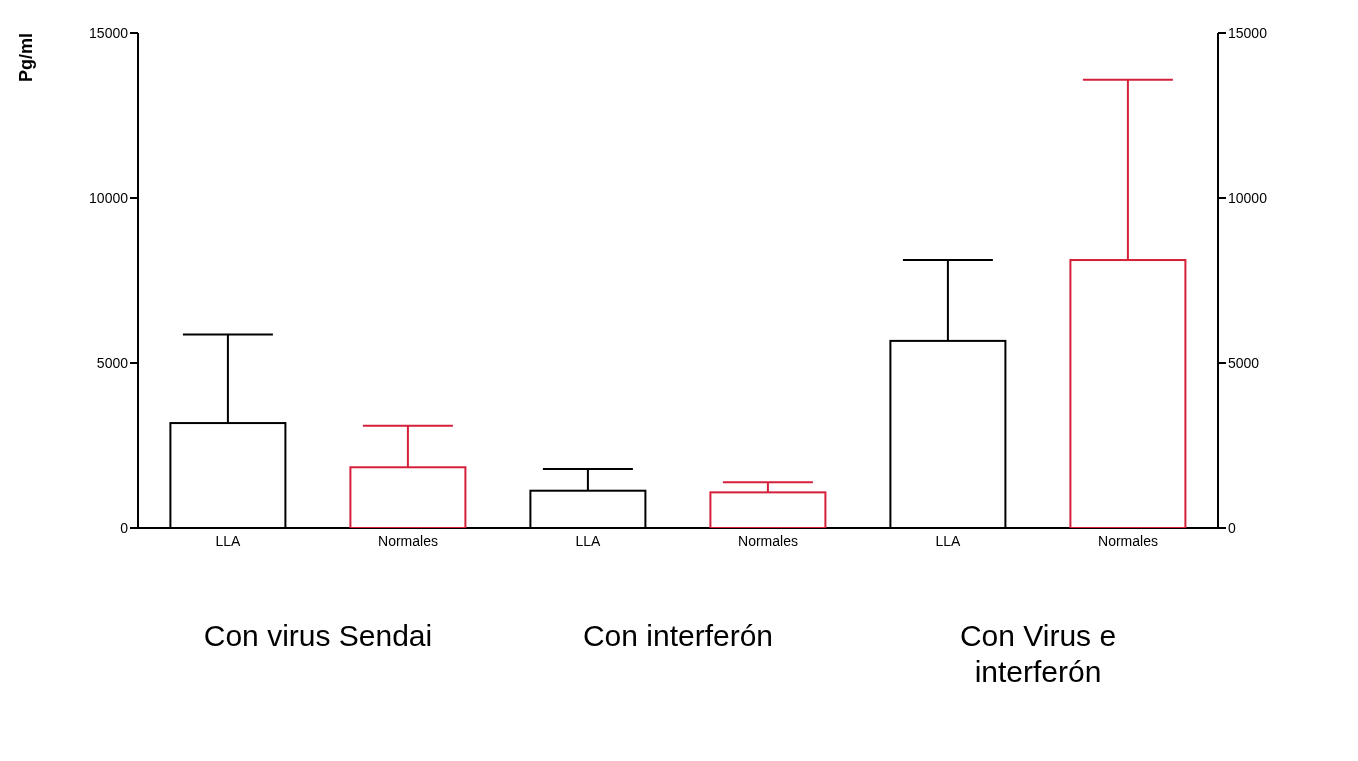 This screenshot has height=761, width=1358. Describe the element at coordinates (1248, 32) in the screenshot. I see `y2-tick-label: 15000` at that location.